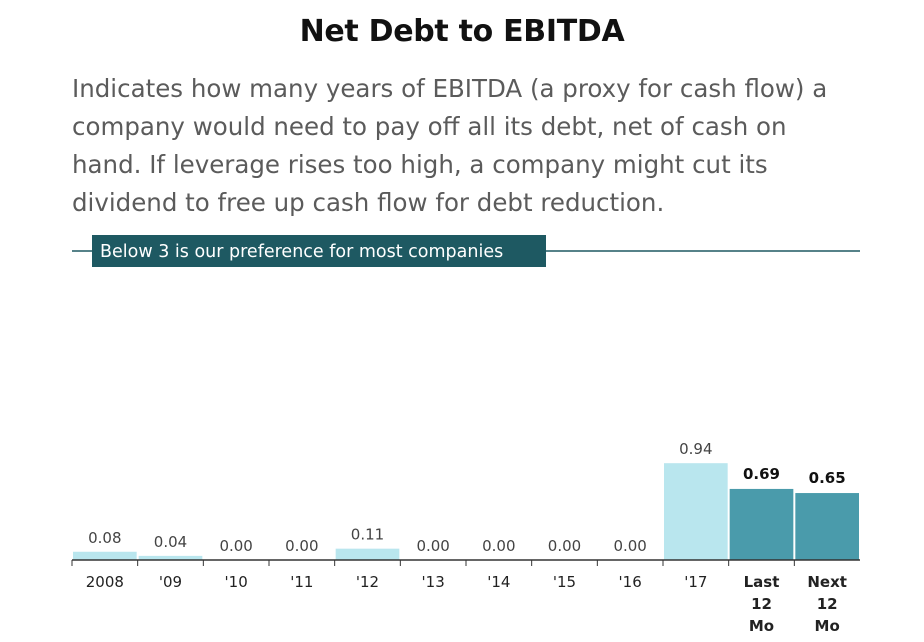 This screenshot has width=924, height=642. I want to click on value-label-11: 0.65, so click(827, 478).